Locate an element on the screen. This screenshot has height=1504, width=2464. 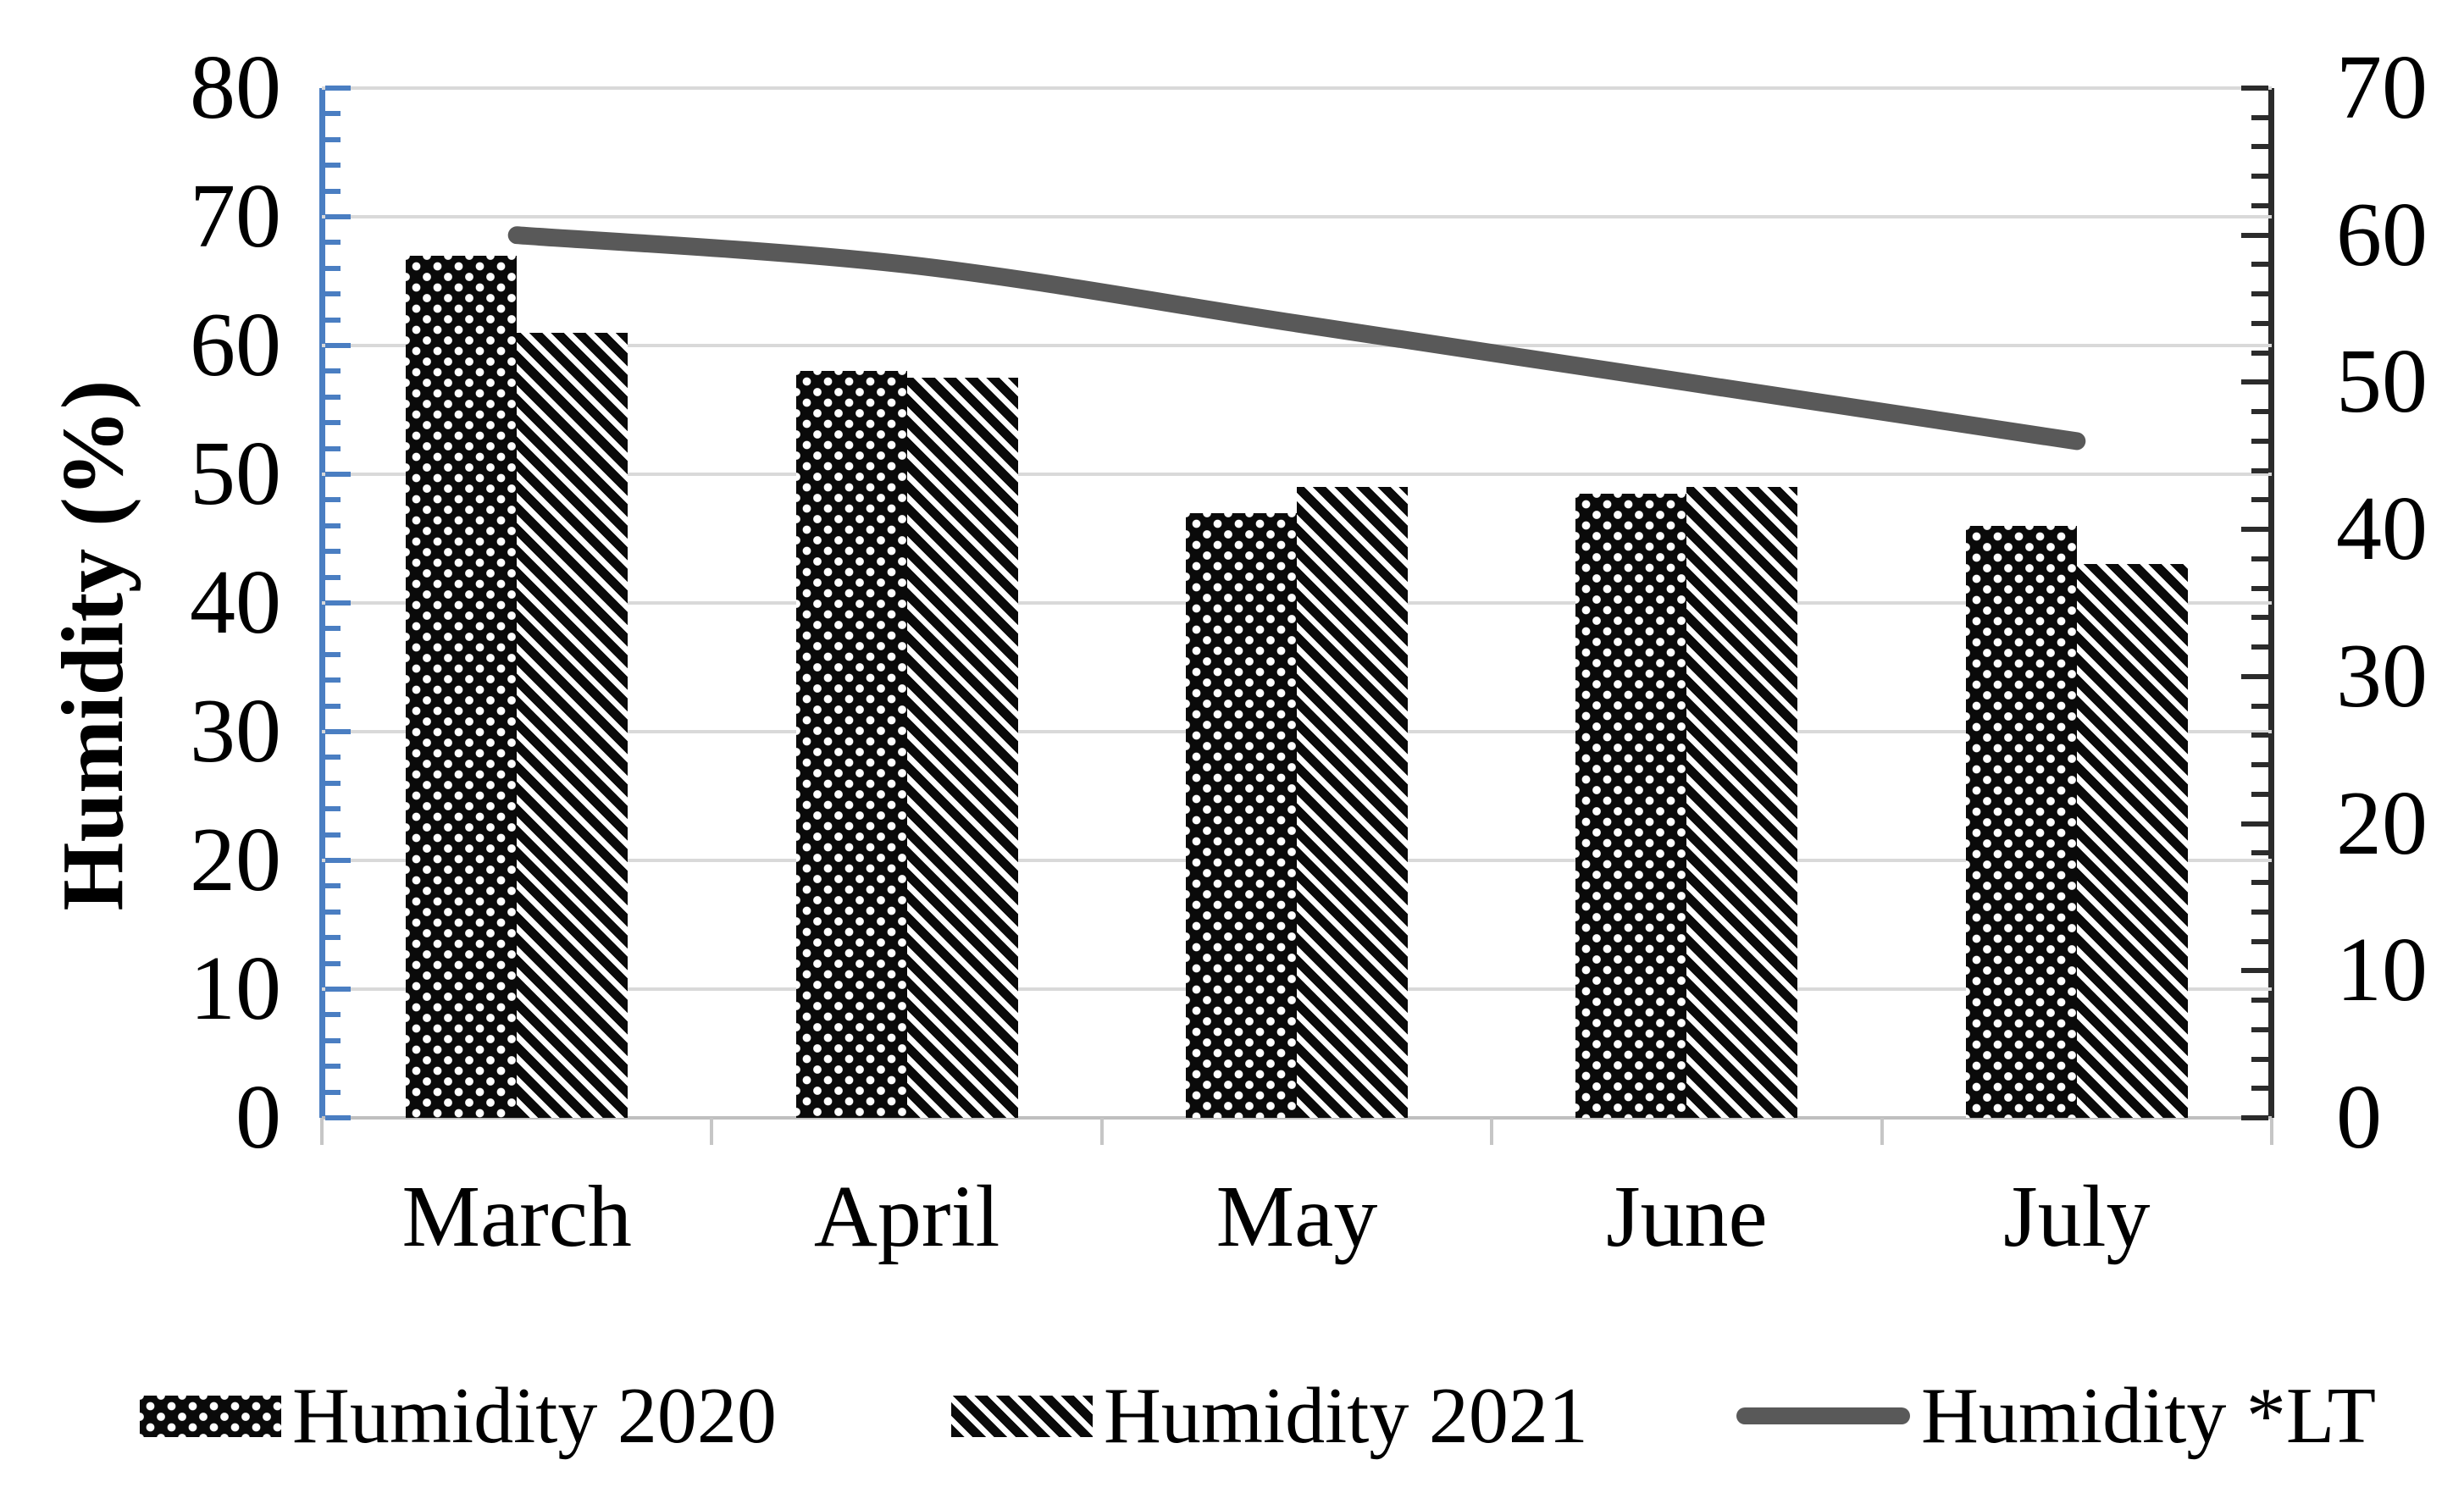
dotted-bar-swatch-icon is located at coordinates (211, 1416).